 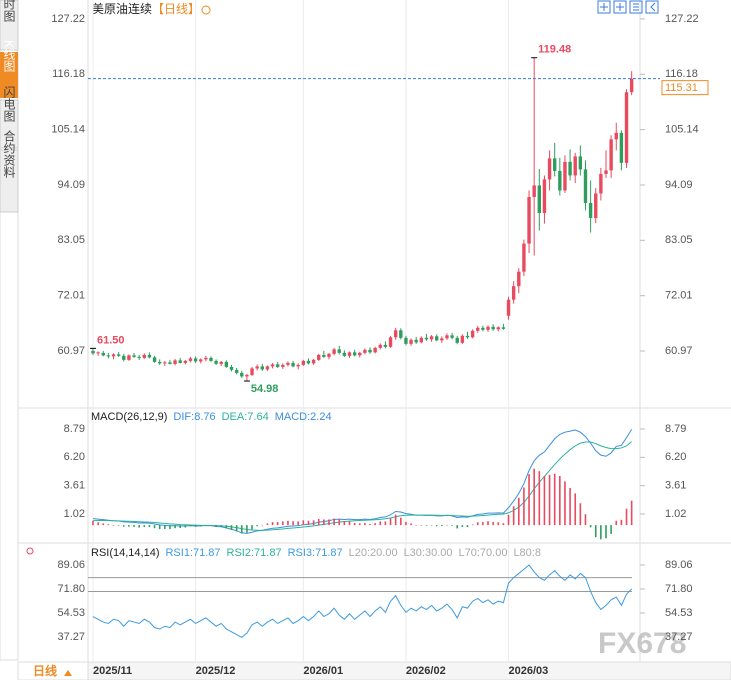 What do you see at coordinates (30, 551) in the screenshot?
I see `settings-icon` at bounding box center [30, 551].